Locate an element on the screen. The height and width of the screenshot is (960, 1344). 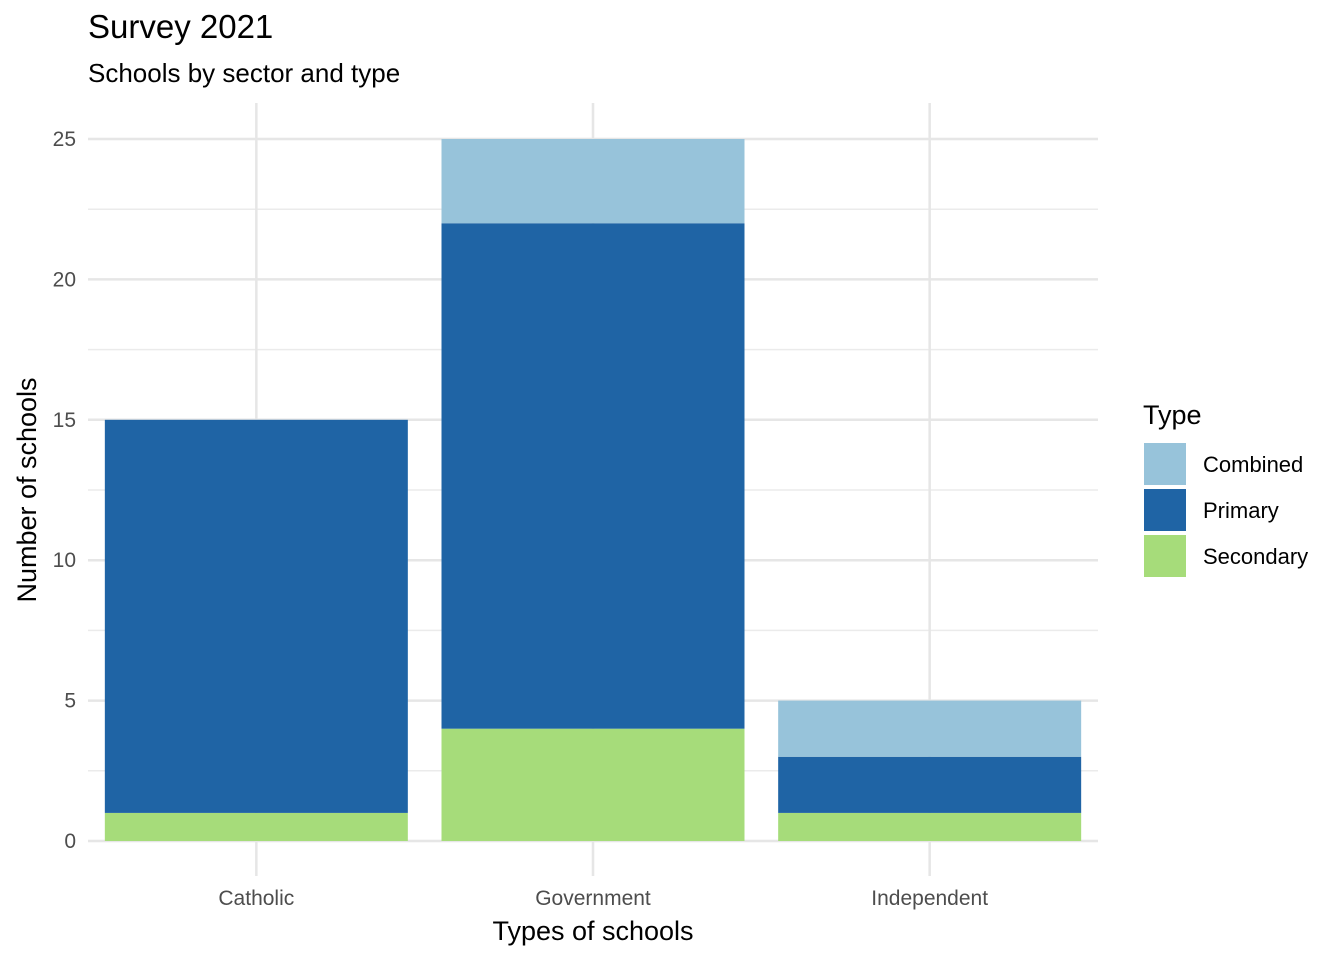
legend-swatch-primary is located at coordinates (1165, 510).